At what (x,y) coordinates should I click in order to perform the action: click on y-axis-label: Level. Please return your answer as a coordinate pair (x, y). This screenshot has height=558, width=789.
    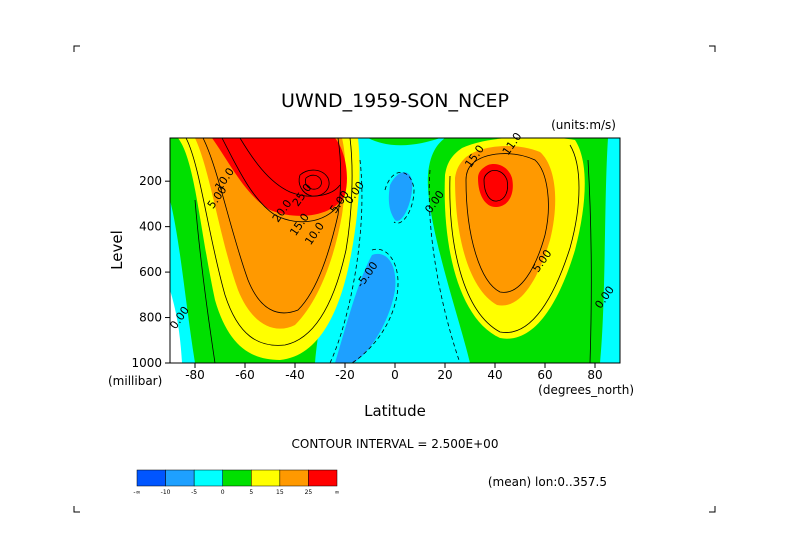
    Looking at the image, I should click on (117, 250).